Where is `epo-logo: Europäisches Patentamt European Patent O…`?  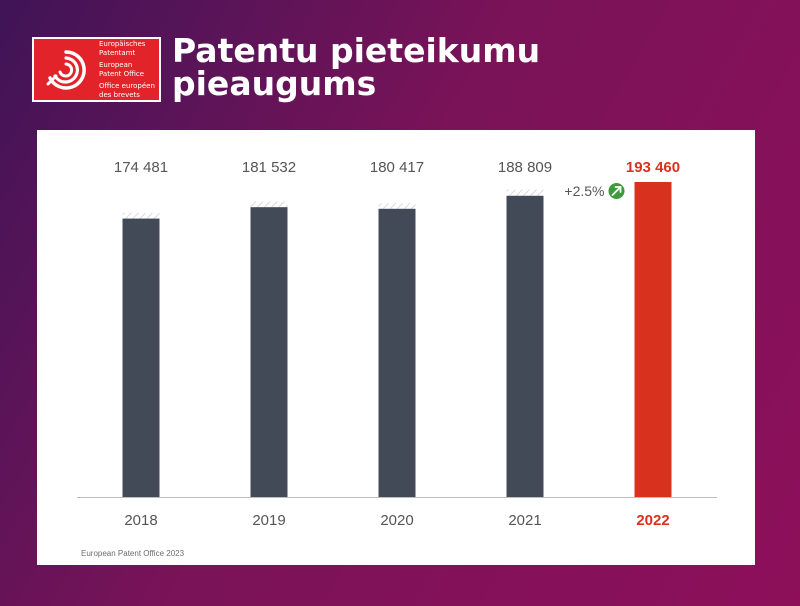
epo-logo: Europäisches Patentamt European Patent O… is located at coordinates (96, 69).